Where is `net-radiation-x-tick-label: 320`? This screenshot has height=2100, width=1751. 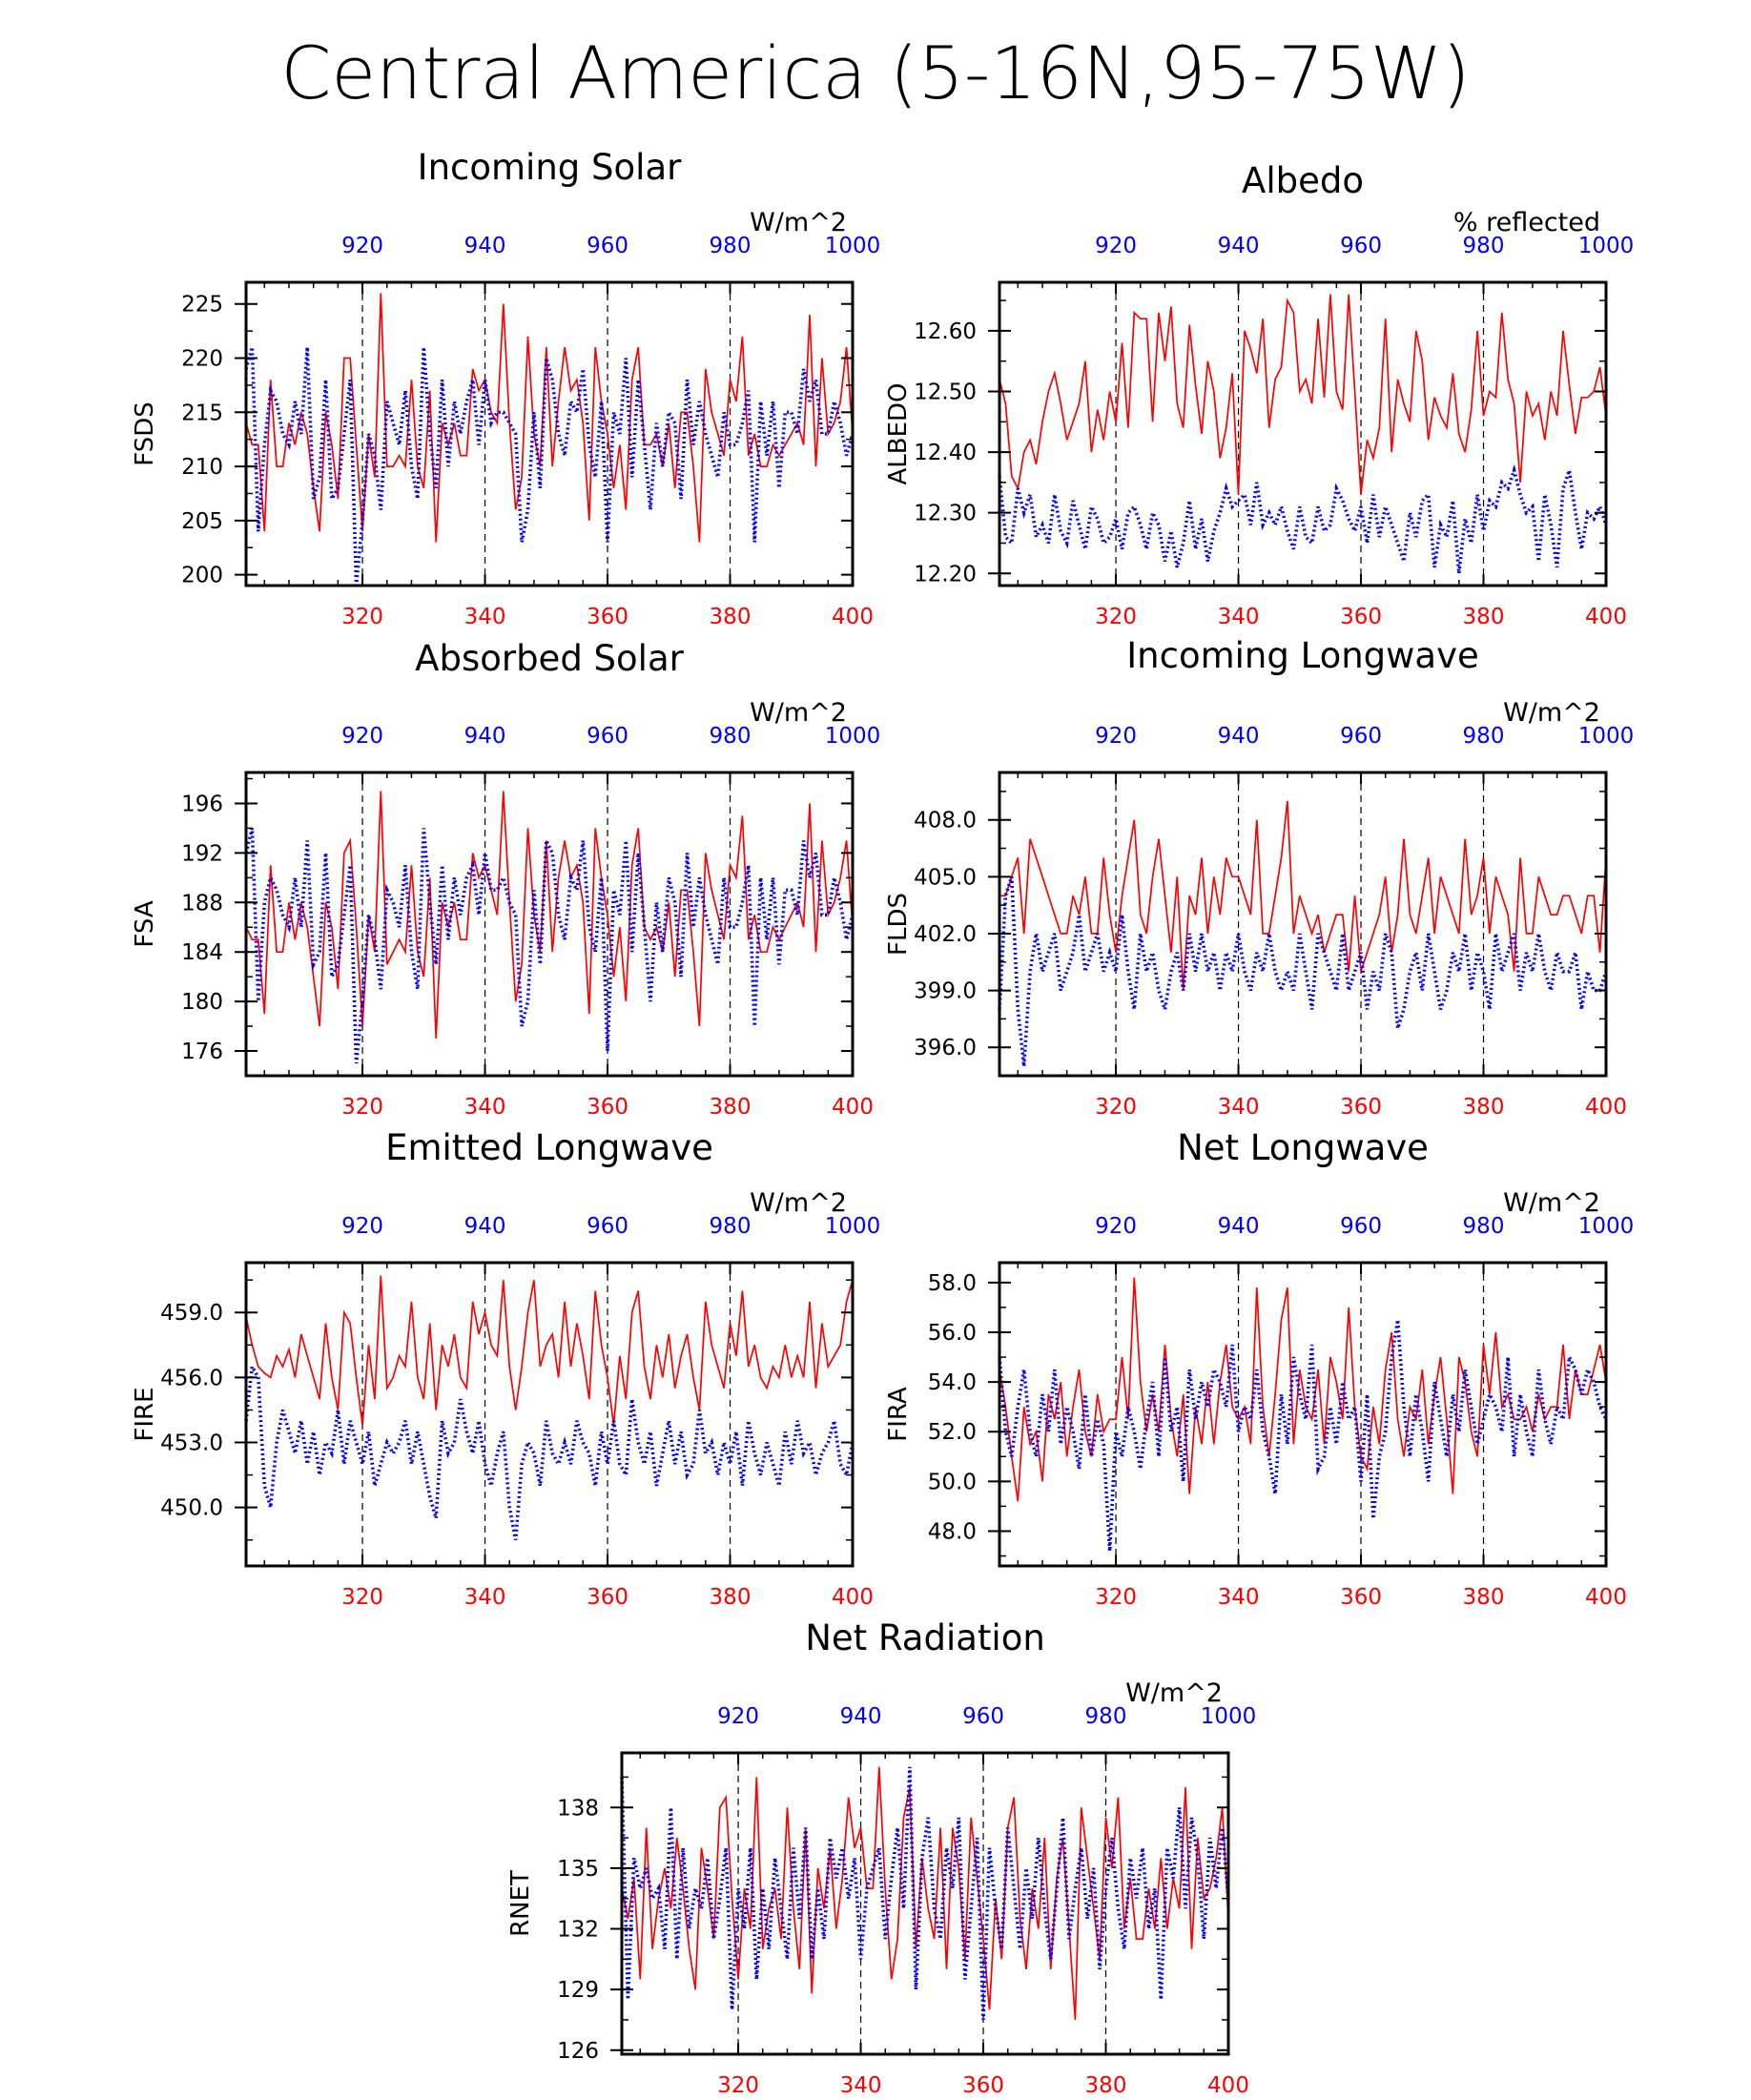
net-radiation-x-tick-label: 320 is located at coordinates (738, 2085).